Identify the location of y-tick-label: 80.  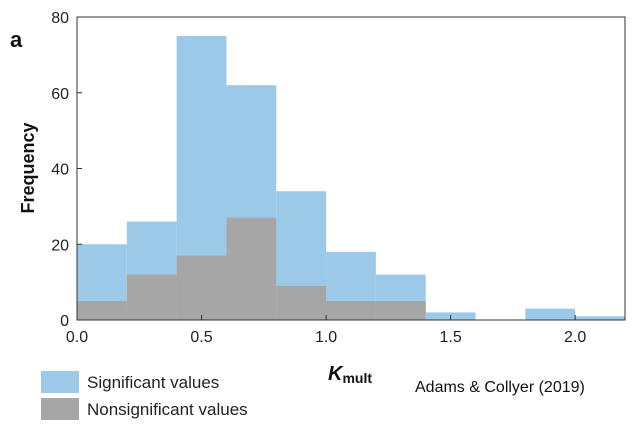
(60, 18).